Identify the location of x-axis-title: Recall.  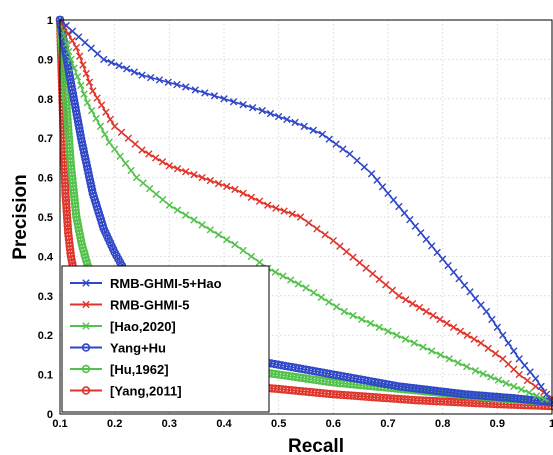
(316, 445).